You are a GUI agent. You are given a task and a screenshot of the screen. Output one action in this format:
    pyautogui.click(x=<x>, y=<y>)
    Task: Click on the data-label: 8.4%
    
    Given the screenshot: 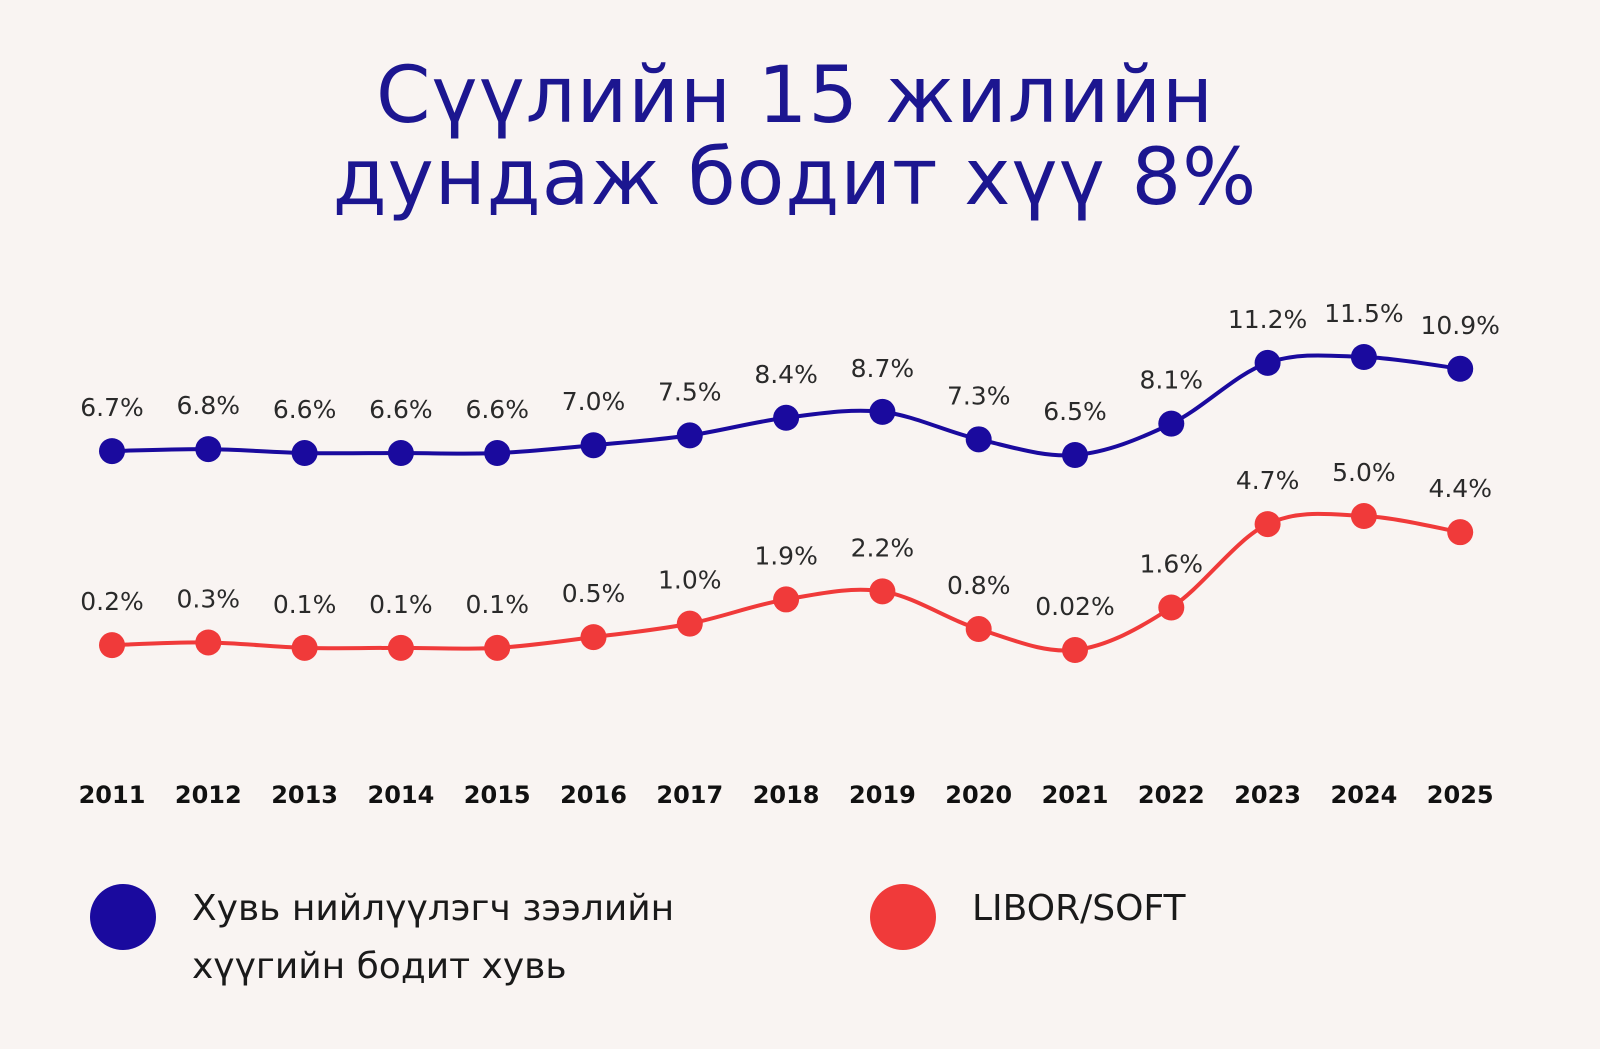 What is the action you would take?
    pyautogui.click(x=786, y=374)
    